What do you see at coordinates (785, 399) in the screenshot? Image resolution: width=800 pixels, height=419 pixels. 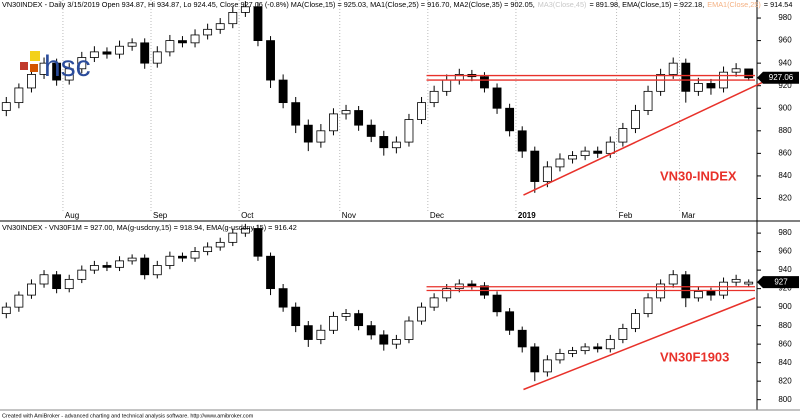 I see `y-tick-label: 800` at bounding box center [785, 399].